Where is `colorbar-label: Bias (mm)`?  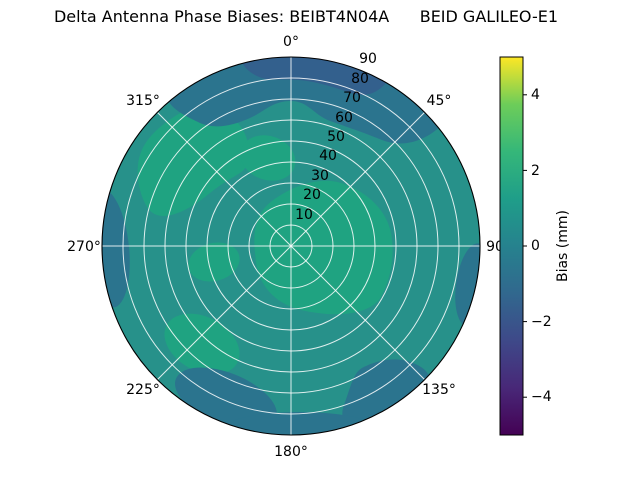
colorbar-label: Bias (mm) is located at coordinates (563, 246).